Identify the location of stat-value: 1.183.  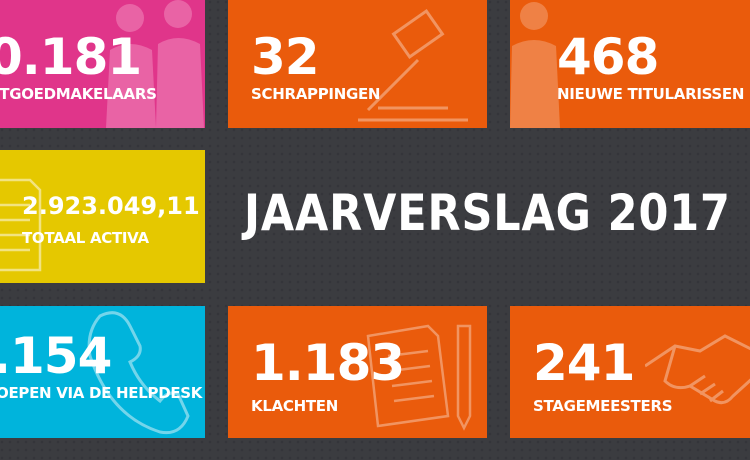
(328, 363).